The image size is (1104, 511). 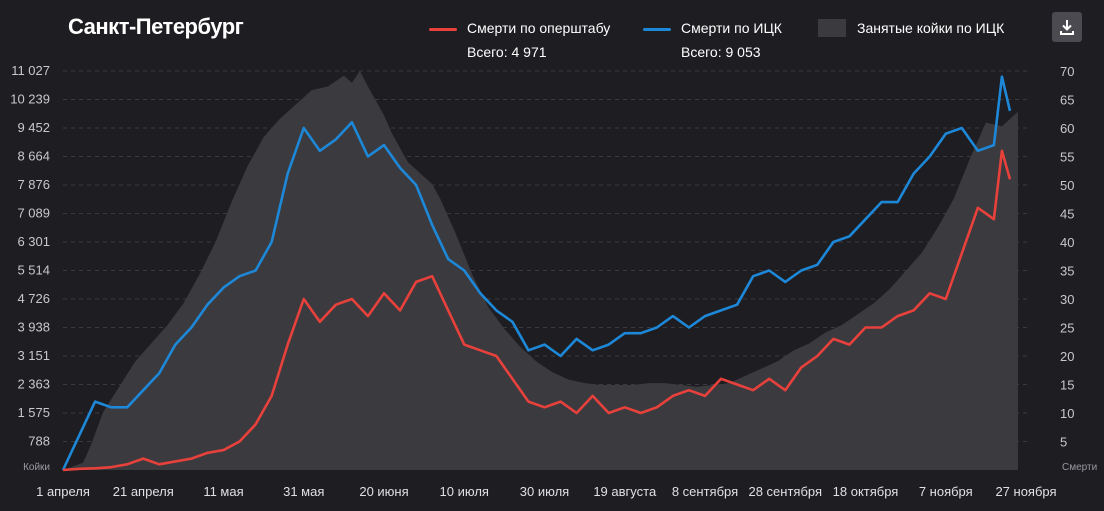 I want to click on ick-legend-swatch, so click(x=657, y=29).